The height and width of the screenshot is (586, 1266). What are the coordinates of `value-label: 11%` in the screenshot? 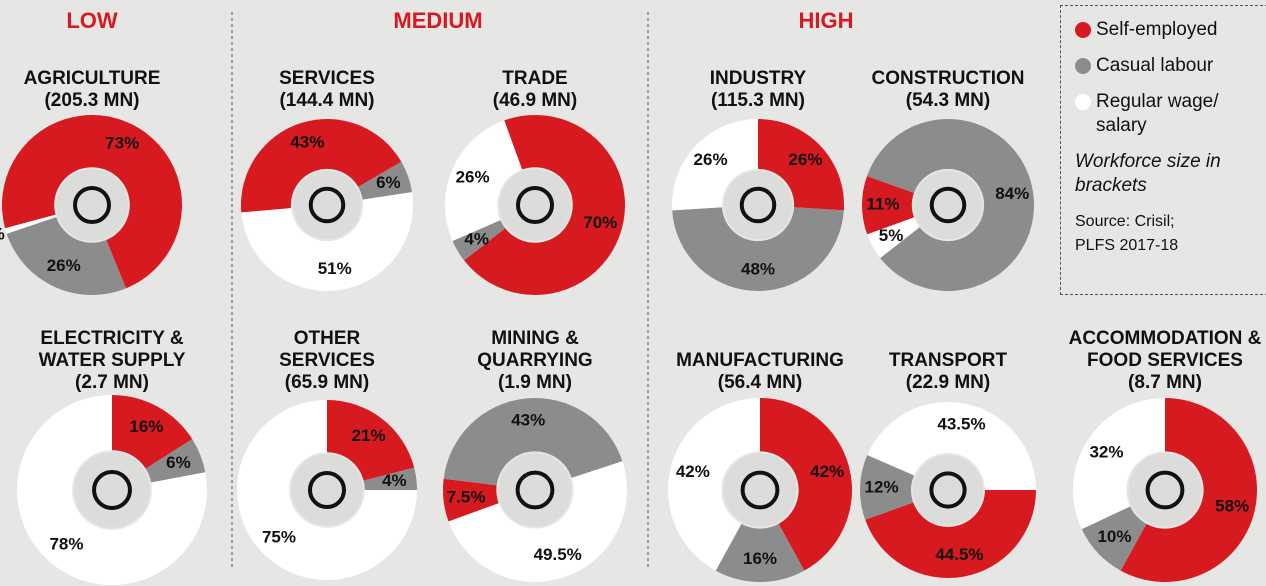 It's located at (882, 204).